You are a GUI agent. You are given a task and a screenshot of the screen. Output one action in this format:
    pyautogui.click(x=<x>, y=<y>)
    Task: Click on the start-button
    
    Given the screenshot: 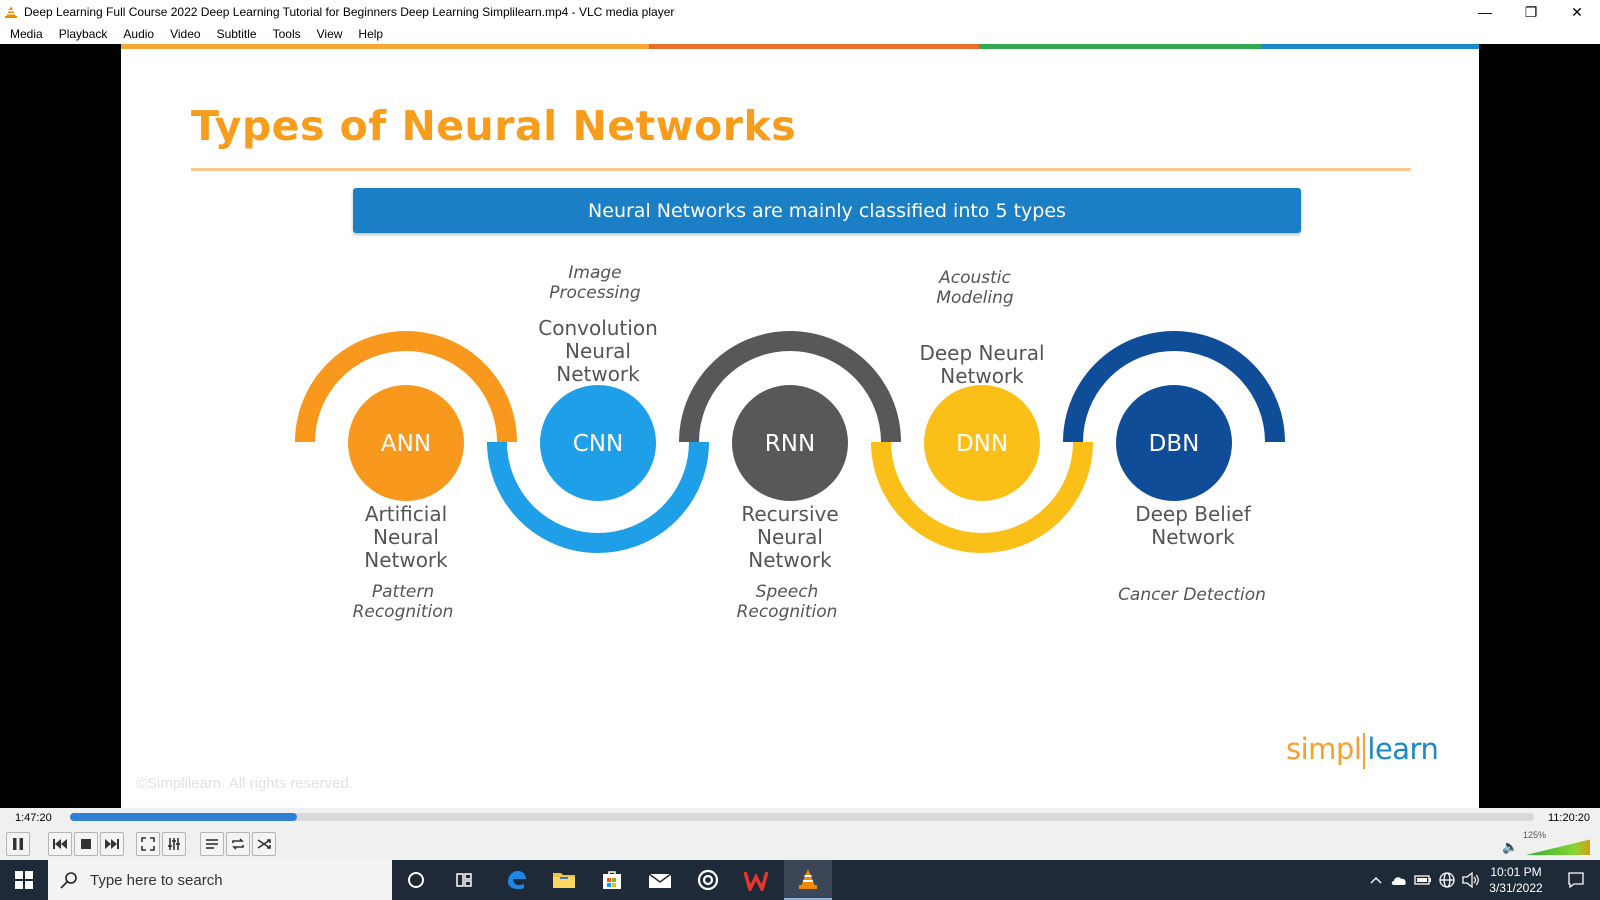 What is the action you would take?
    pyautogui.click(x=24, y=880)
    